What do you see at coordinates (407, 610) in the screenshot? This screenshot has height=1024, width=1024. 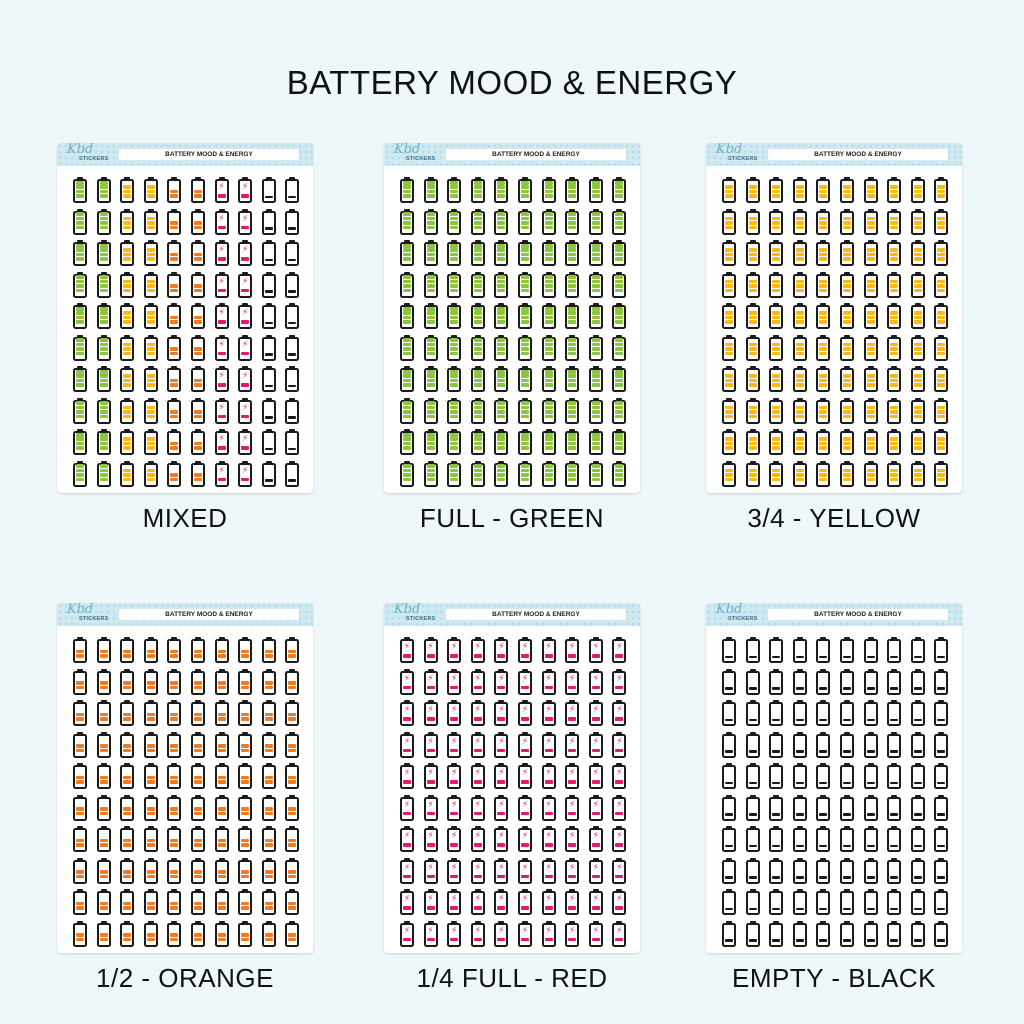 I see `brand-logo-mark: Kbd` at bounding box center [407, 610].